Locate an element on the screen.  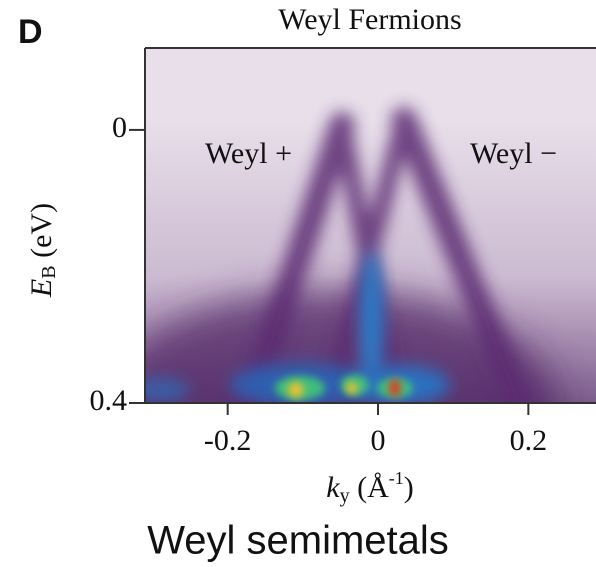
y-tick-label: 0.4 is located at coordinates (109, 400).